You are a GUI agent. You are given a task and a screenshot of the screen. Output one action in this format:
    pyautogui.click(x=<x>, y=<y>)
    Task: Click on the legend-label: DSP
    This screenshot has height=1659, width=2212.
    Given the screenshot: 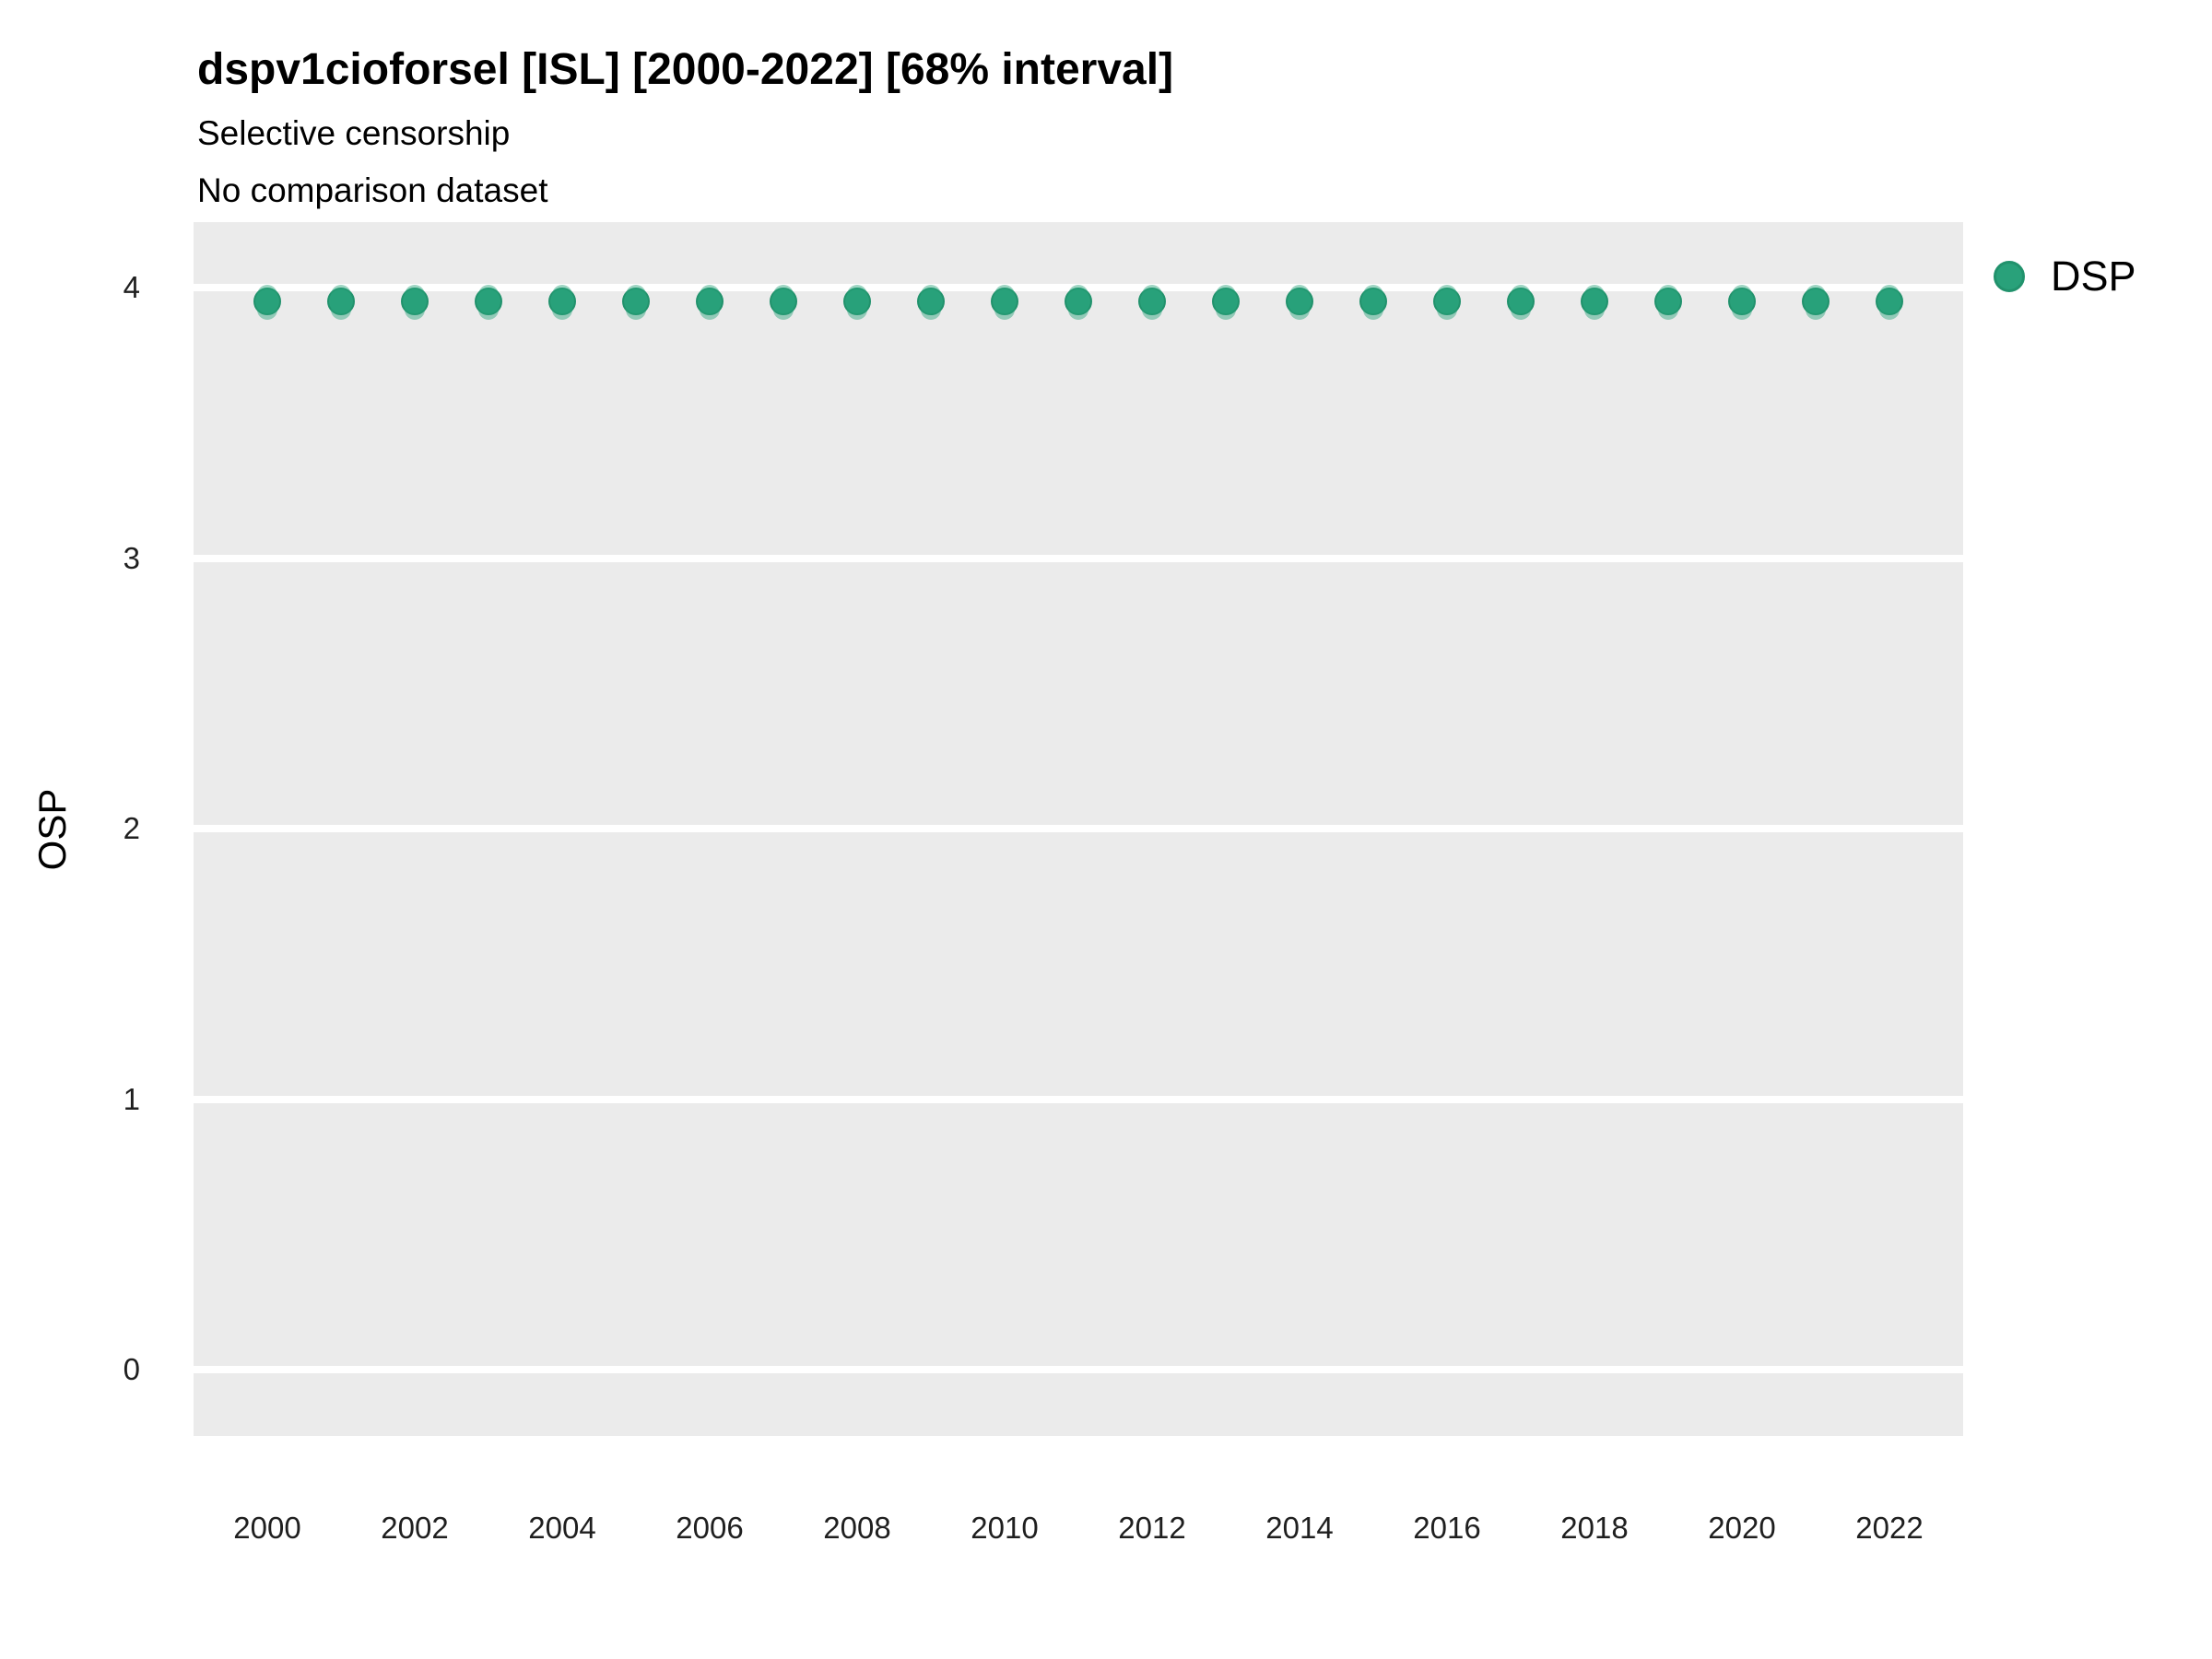 What is the action you would take?
    pyautogui.click(x=2093, y=276)
    